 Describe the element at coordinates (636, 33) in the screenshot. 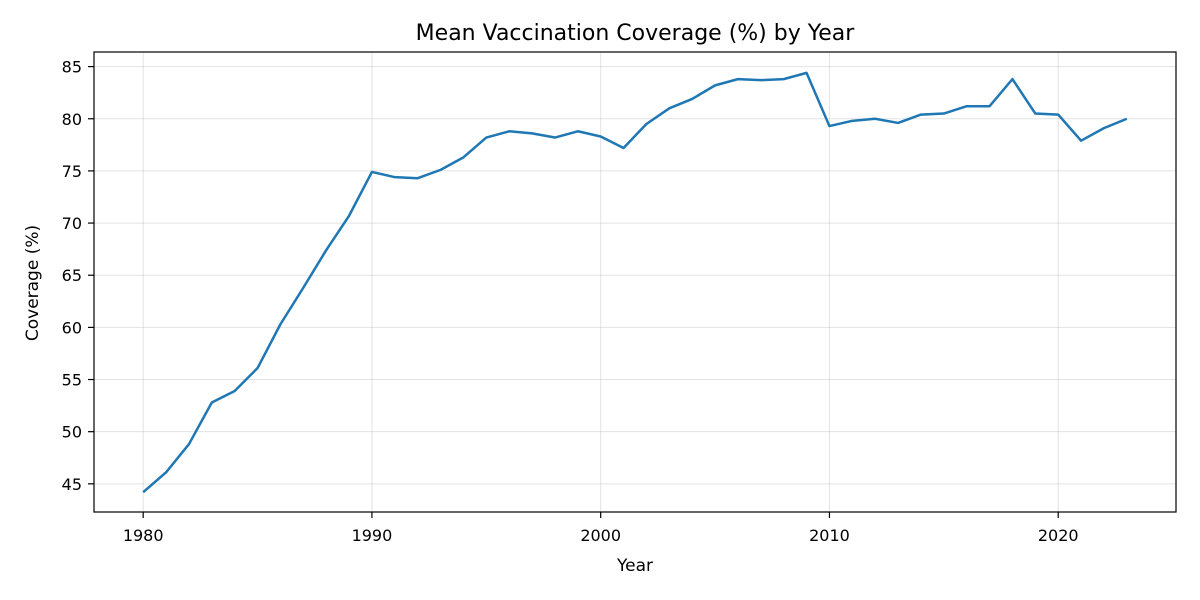

I see `chart-title: Mean Vaccination Coverage (%) by Year` at that location.